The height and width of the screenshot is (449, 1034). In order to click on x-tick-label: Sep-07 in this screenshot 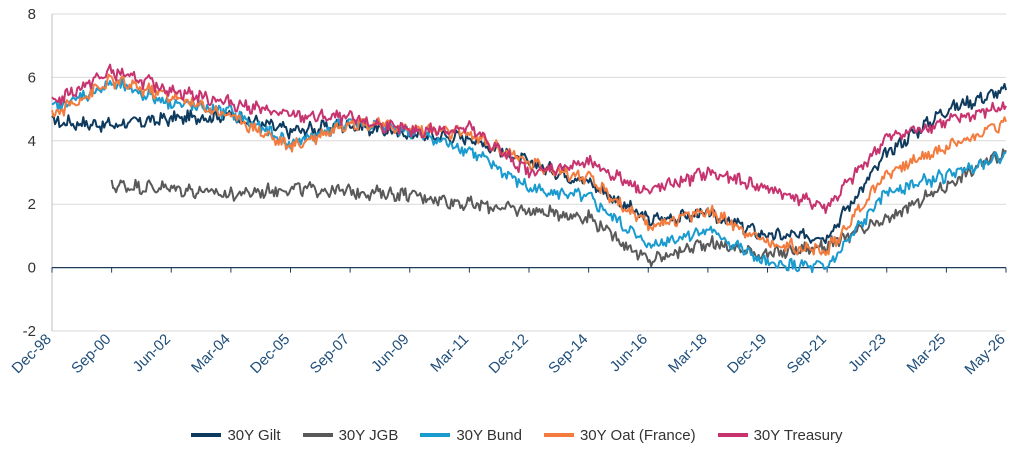, I will do `click(330, 354)`.